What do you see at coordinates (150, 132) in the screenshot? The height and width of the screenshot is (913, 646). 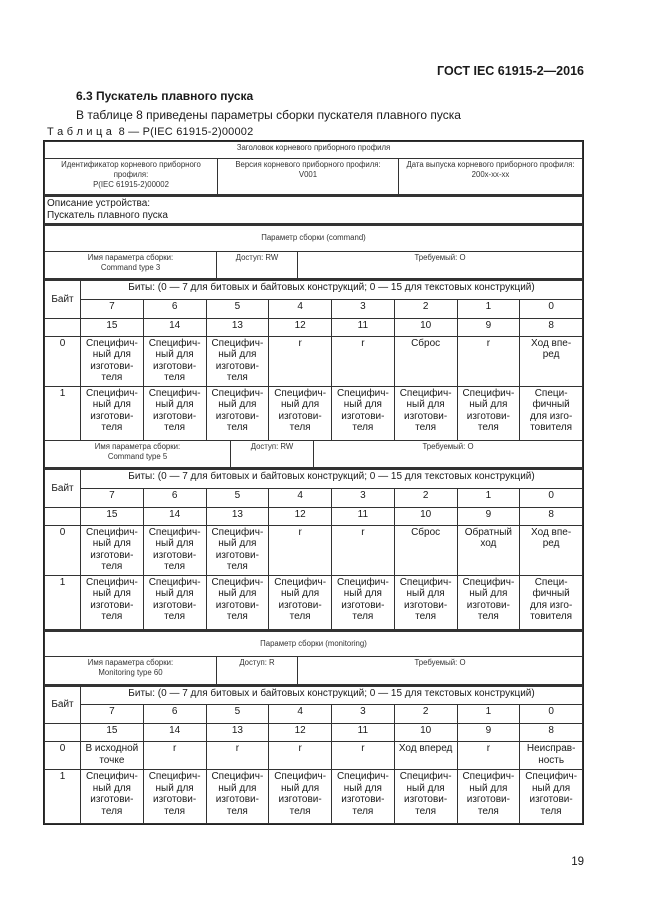 I see `table-caption: Т а б л и ц а 8 — P(IEC 61915-2)00002` at bounding box center [150, 132].